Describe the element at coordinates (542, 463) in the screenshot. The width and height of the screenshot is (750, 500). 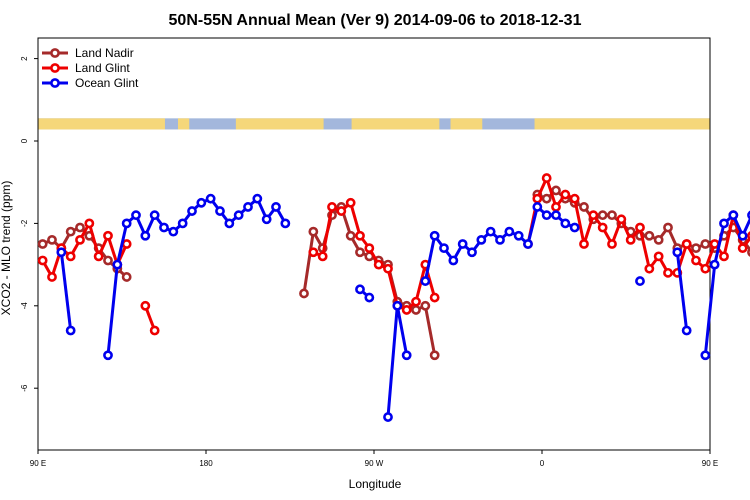
I see `x-tick-label: 0` at that location.